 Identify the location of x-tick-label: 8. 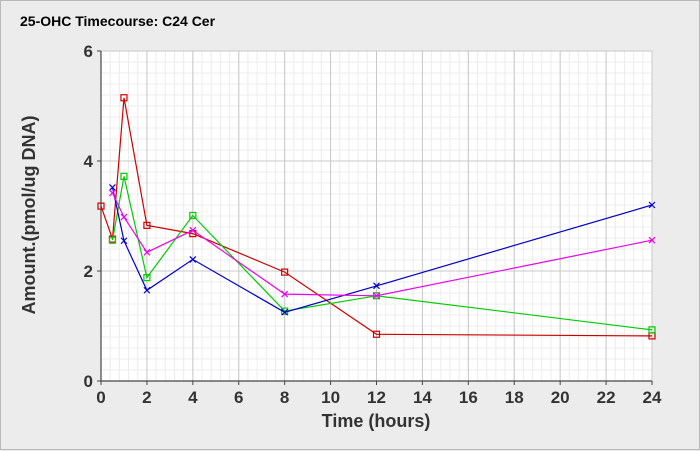
(284, 397).